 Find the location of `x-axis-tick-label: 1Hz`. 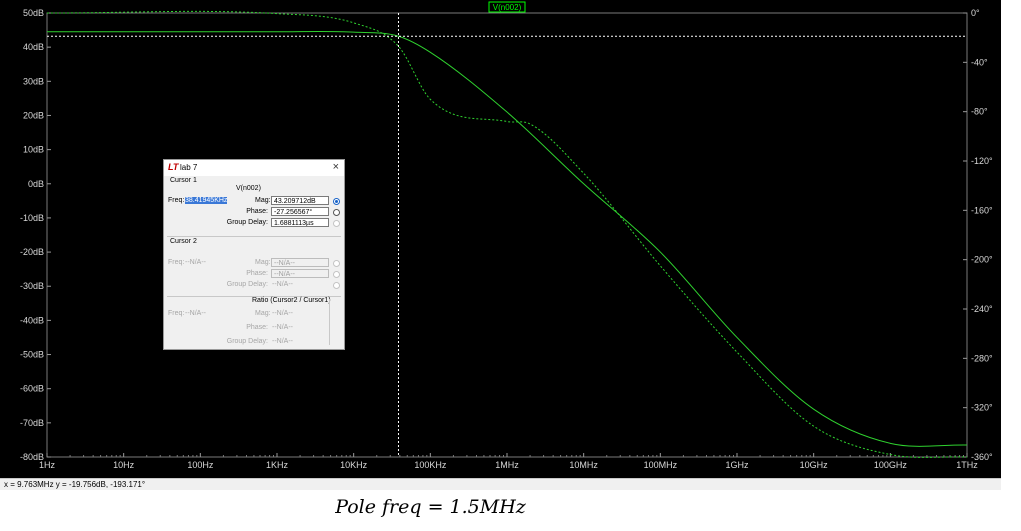

x-axis-tick-label: 1Hz is located at coordinates (47, 465).